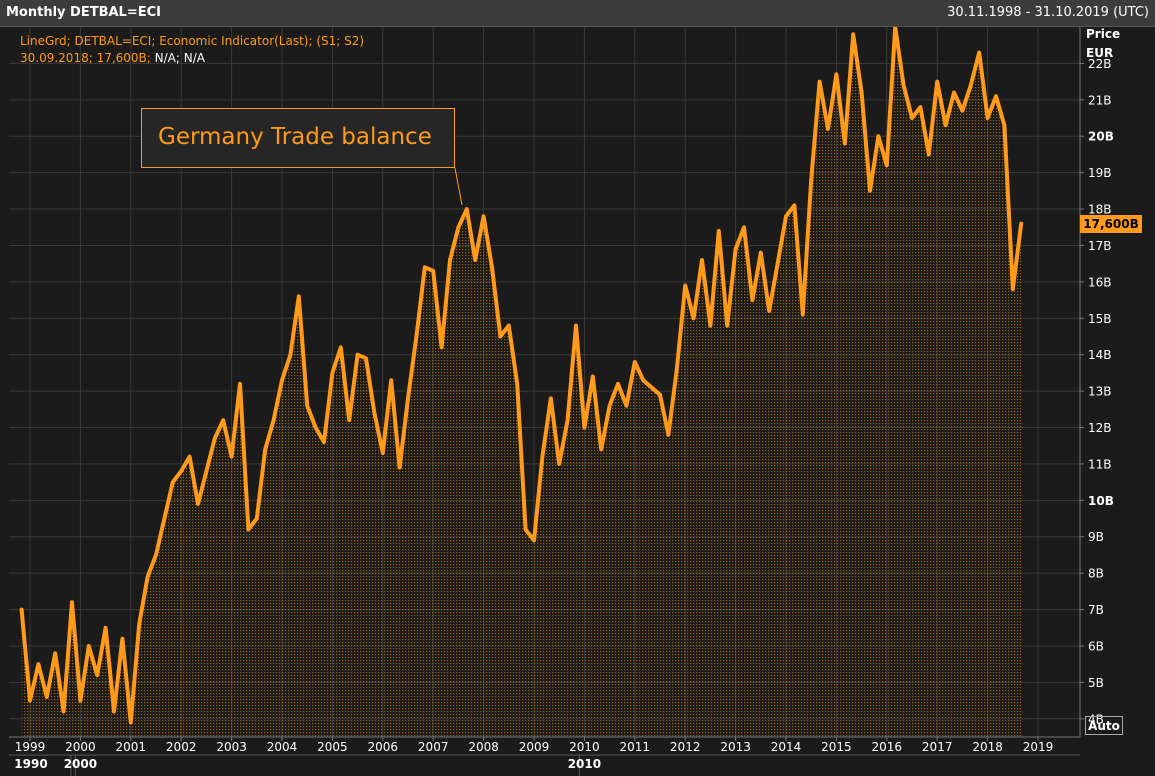 This screenshot has width=1155, height=776. Describe the element at coordinates (1096, 646) in the screenshot. I see `y-tick-label: 6B` at that location.